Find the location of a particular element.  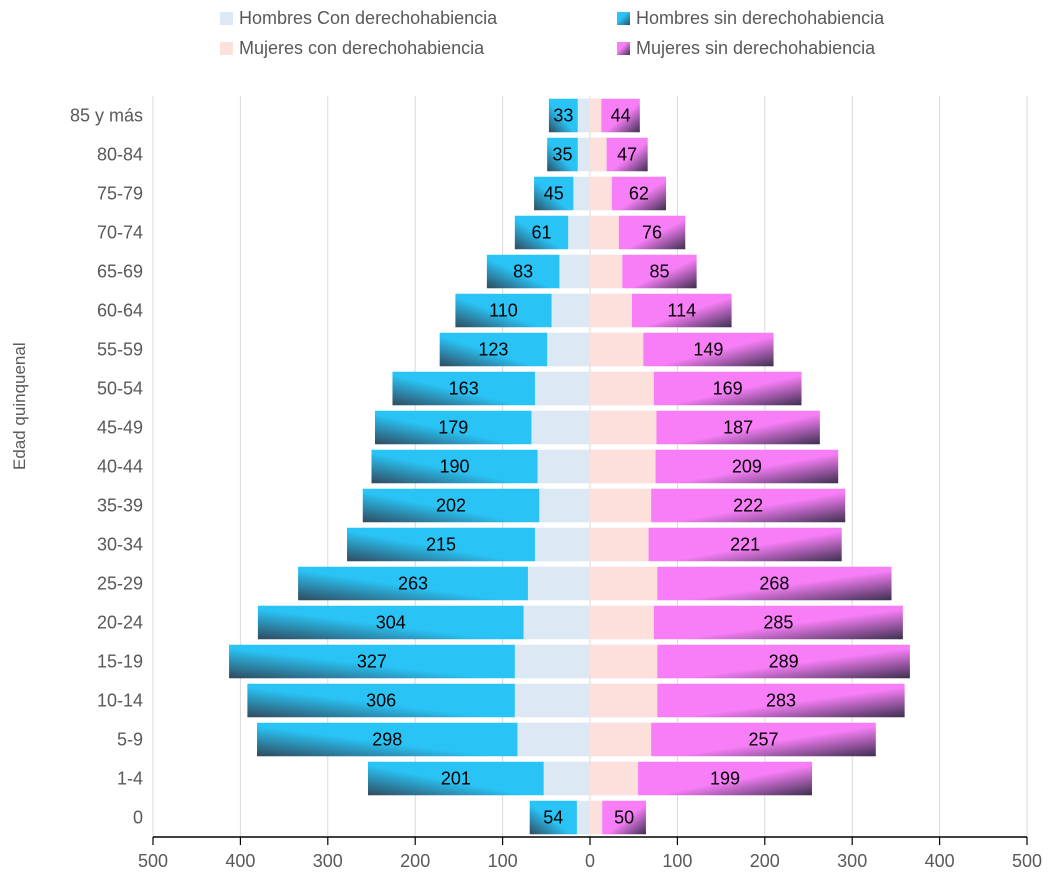

legend-swatch-hombres-sin is located at coordinates (623, 18).